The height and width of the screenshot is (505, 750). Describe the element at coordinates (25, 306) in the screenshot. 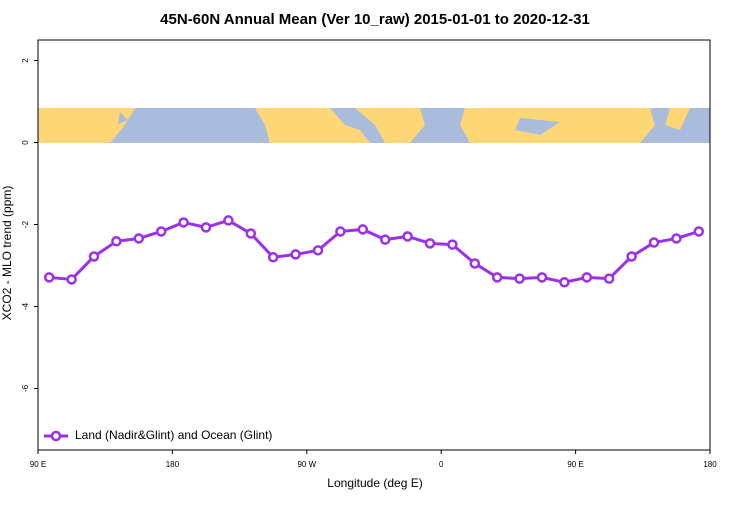

I see `y-tick-label: -4` at that location.